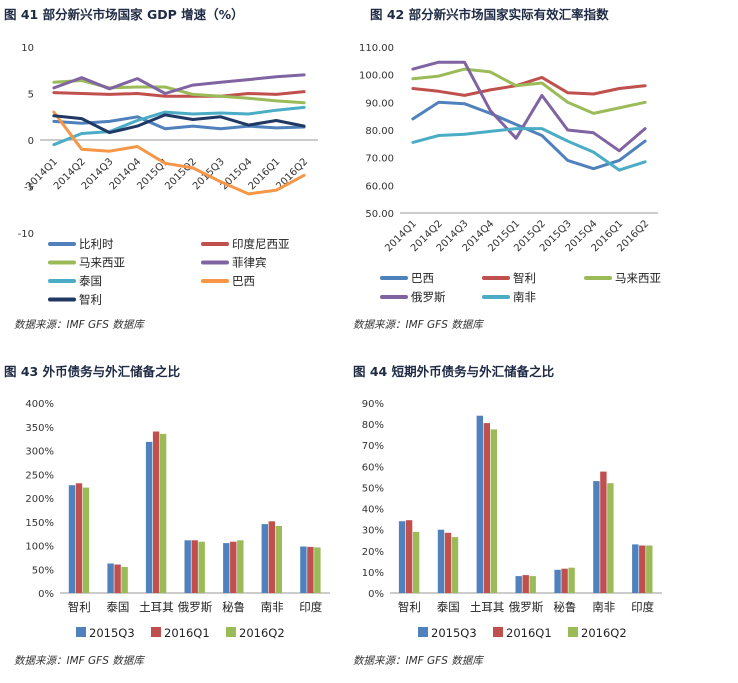 This screenshot has height=683, width=738. Describe the element at coordinates (379, 159) in the screenshot. I see `y-tick-label: 70.00` at that location.